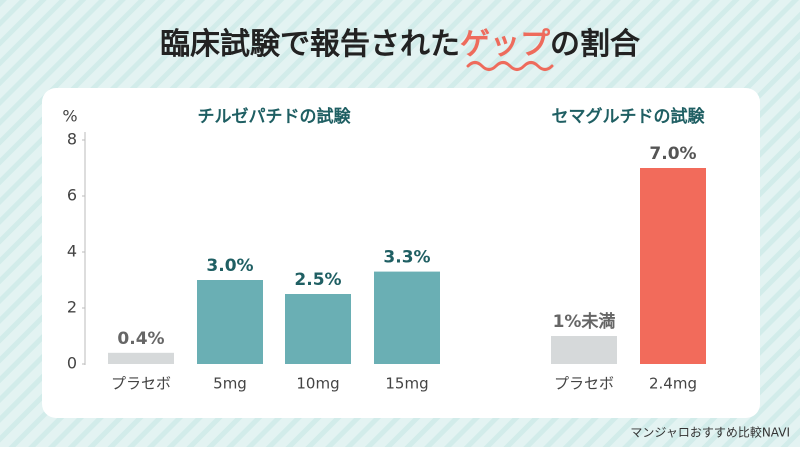  I want to click on x-tick-label: 5mg, so click(230, 384).